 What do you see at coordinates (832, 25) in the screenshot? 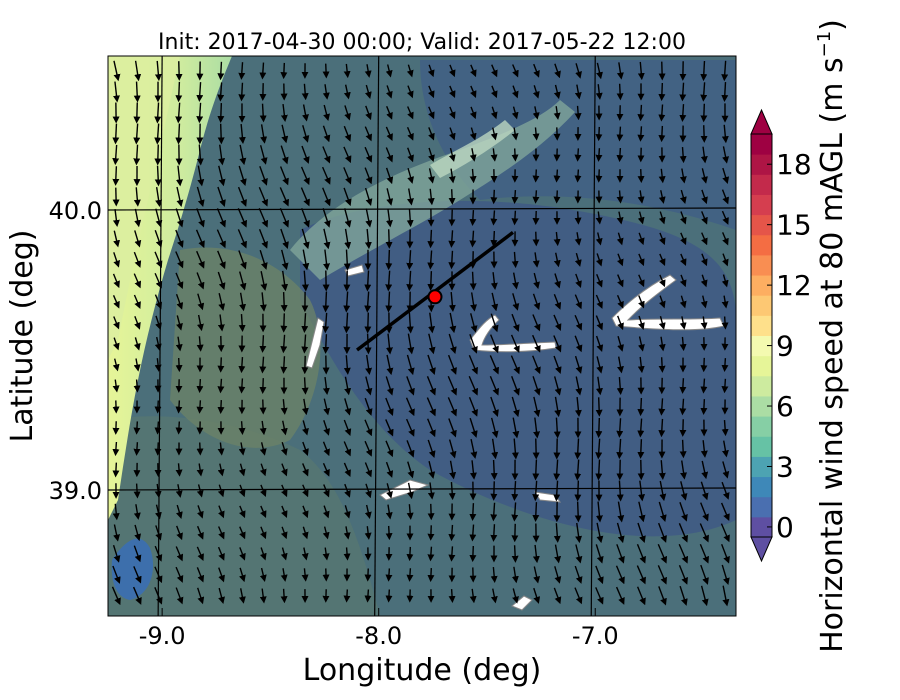
I see `colorbar-label-end: )` at bounding box center [832, 25].